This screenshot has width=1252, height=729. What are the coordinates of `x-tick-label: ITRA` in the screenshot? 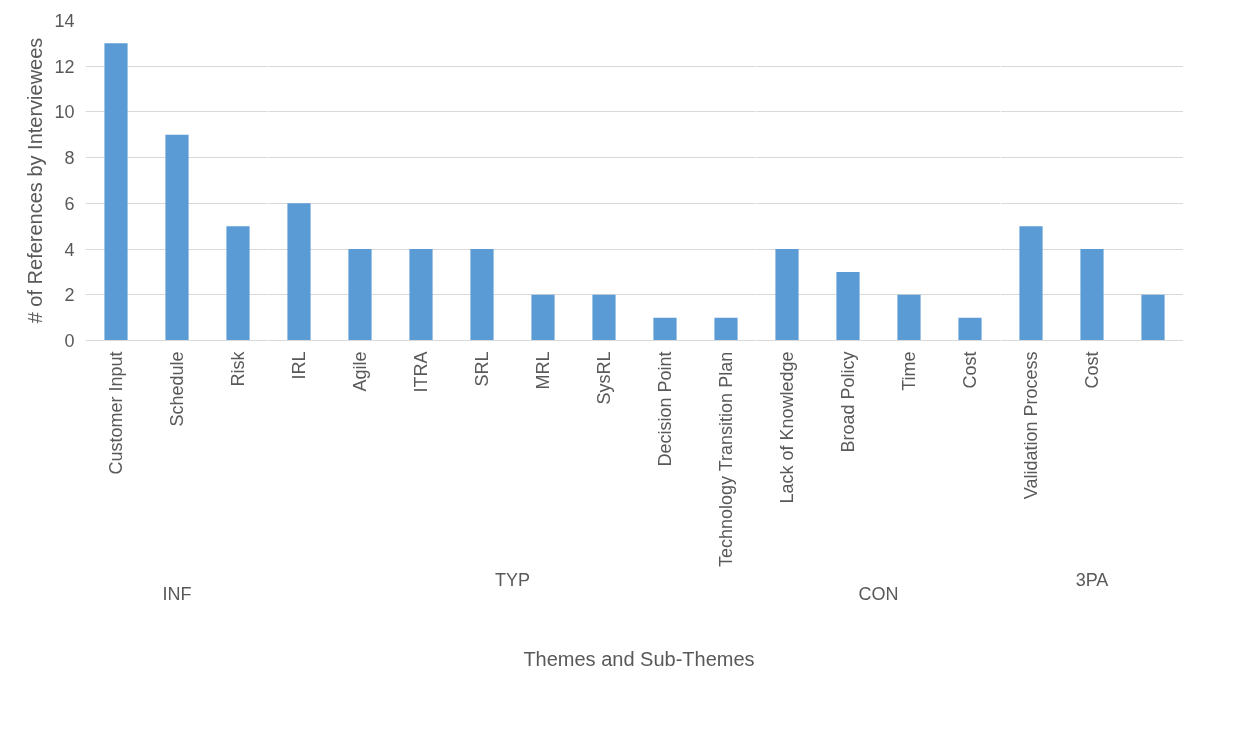 It's located at (421, 372).